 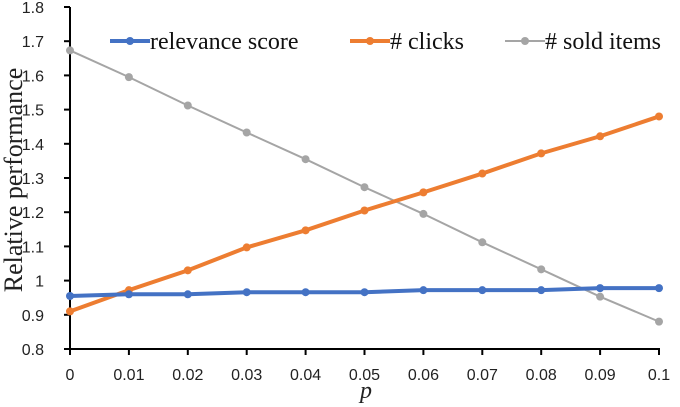 I want to click on legend-item: # sold items, so click(x=583, y=42).